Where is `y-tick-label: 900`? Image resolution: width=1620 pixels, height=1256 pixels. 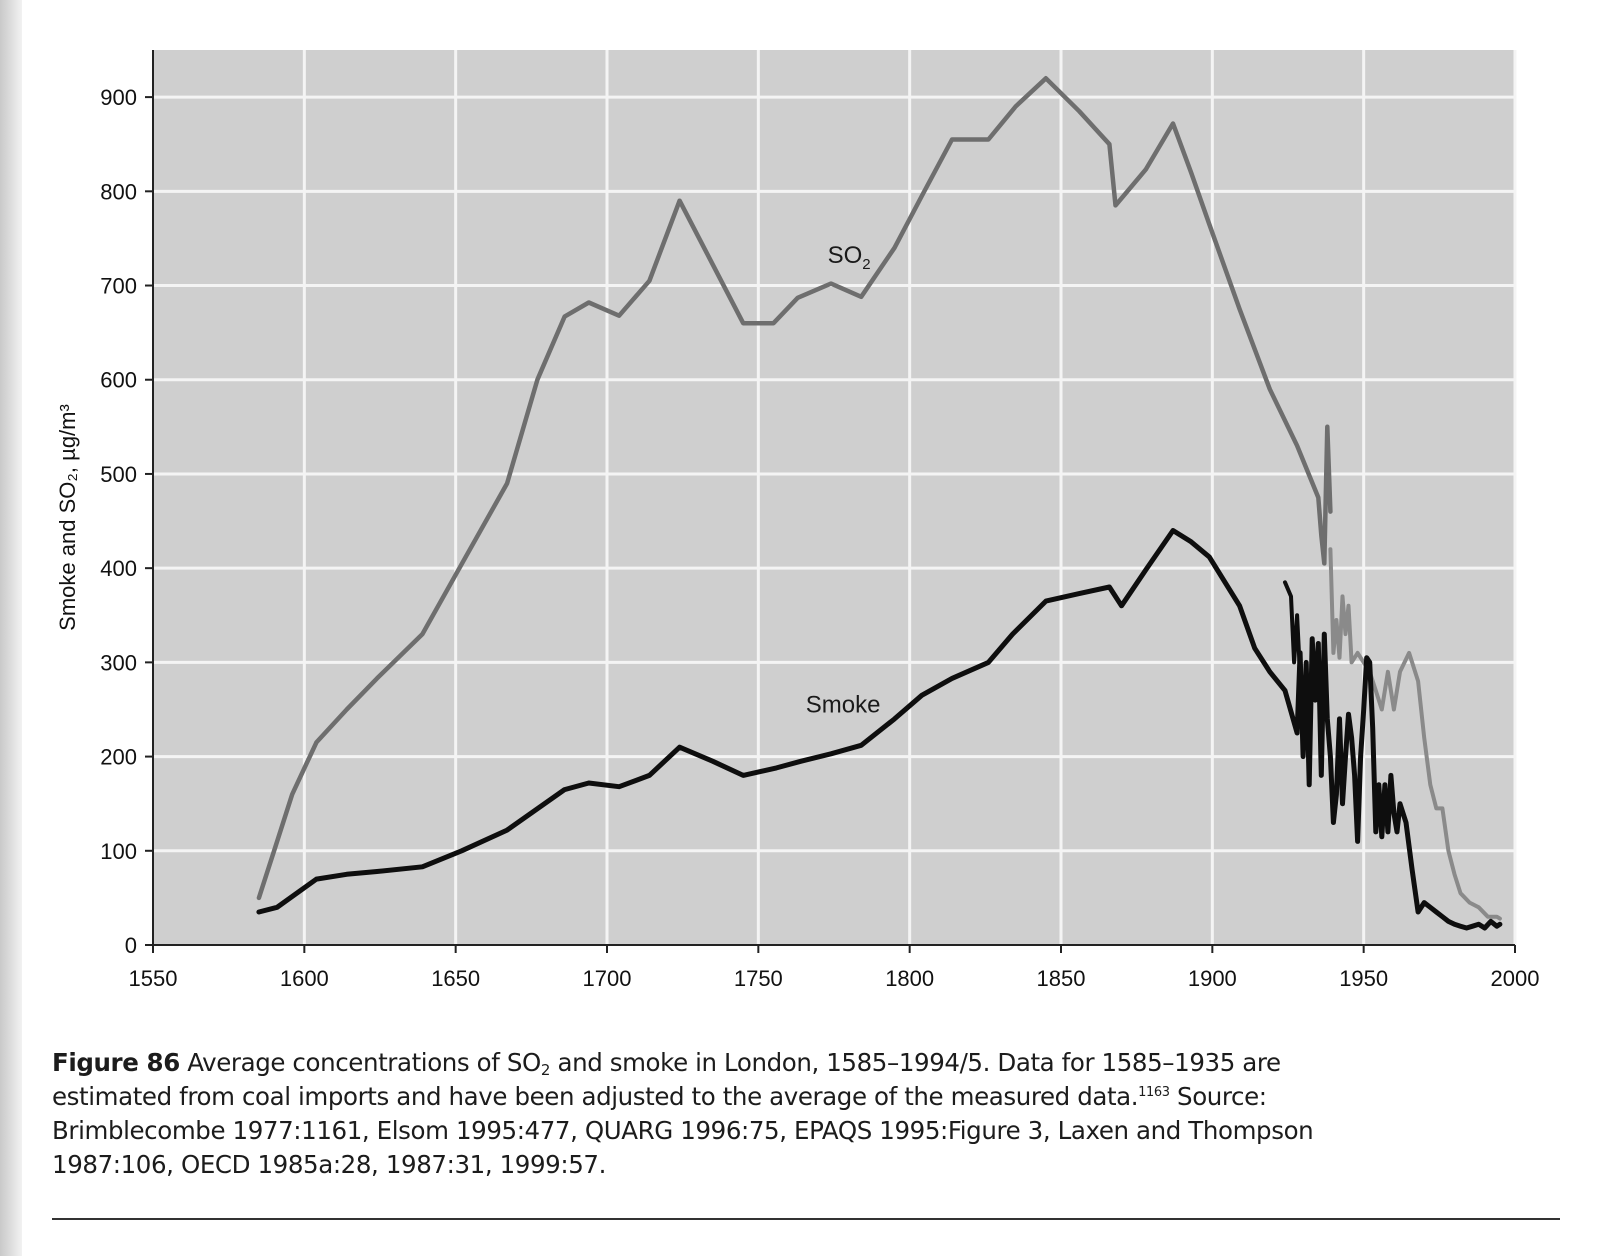
y-tick-label: 900 is located at coordinates (118, 97).